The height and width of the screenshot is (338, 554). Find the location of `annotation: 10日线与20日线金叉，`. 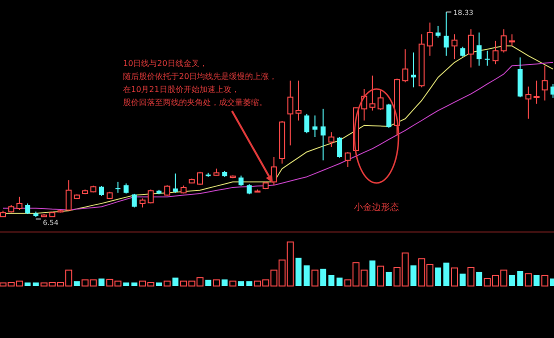

annotation: 10日线与20日线金叉， is located at coordinates (165, 63).